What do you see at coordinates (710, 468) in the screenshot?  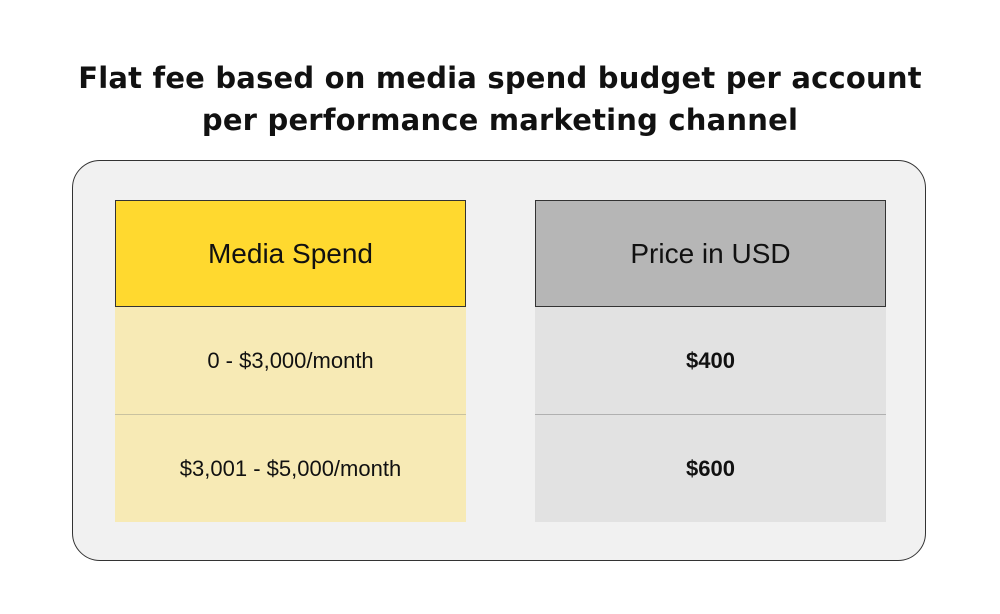 I see `price-cell-tier-2: $600` at bounding box center [710, 468].